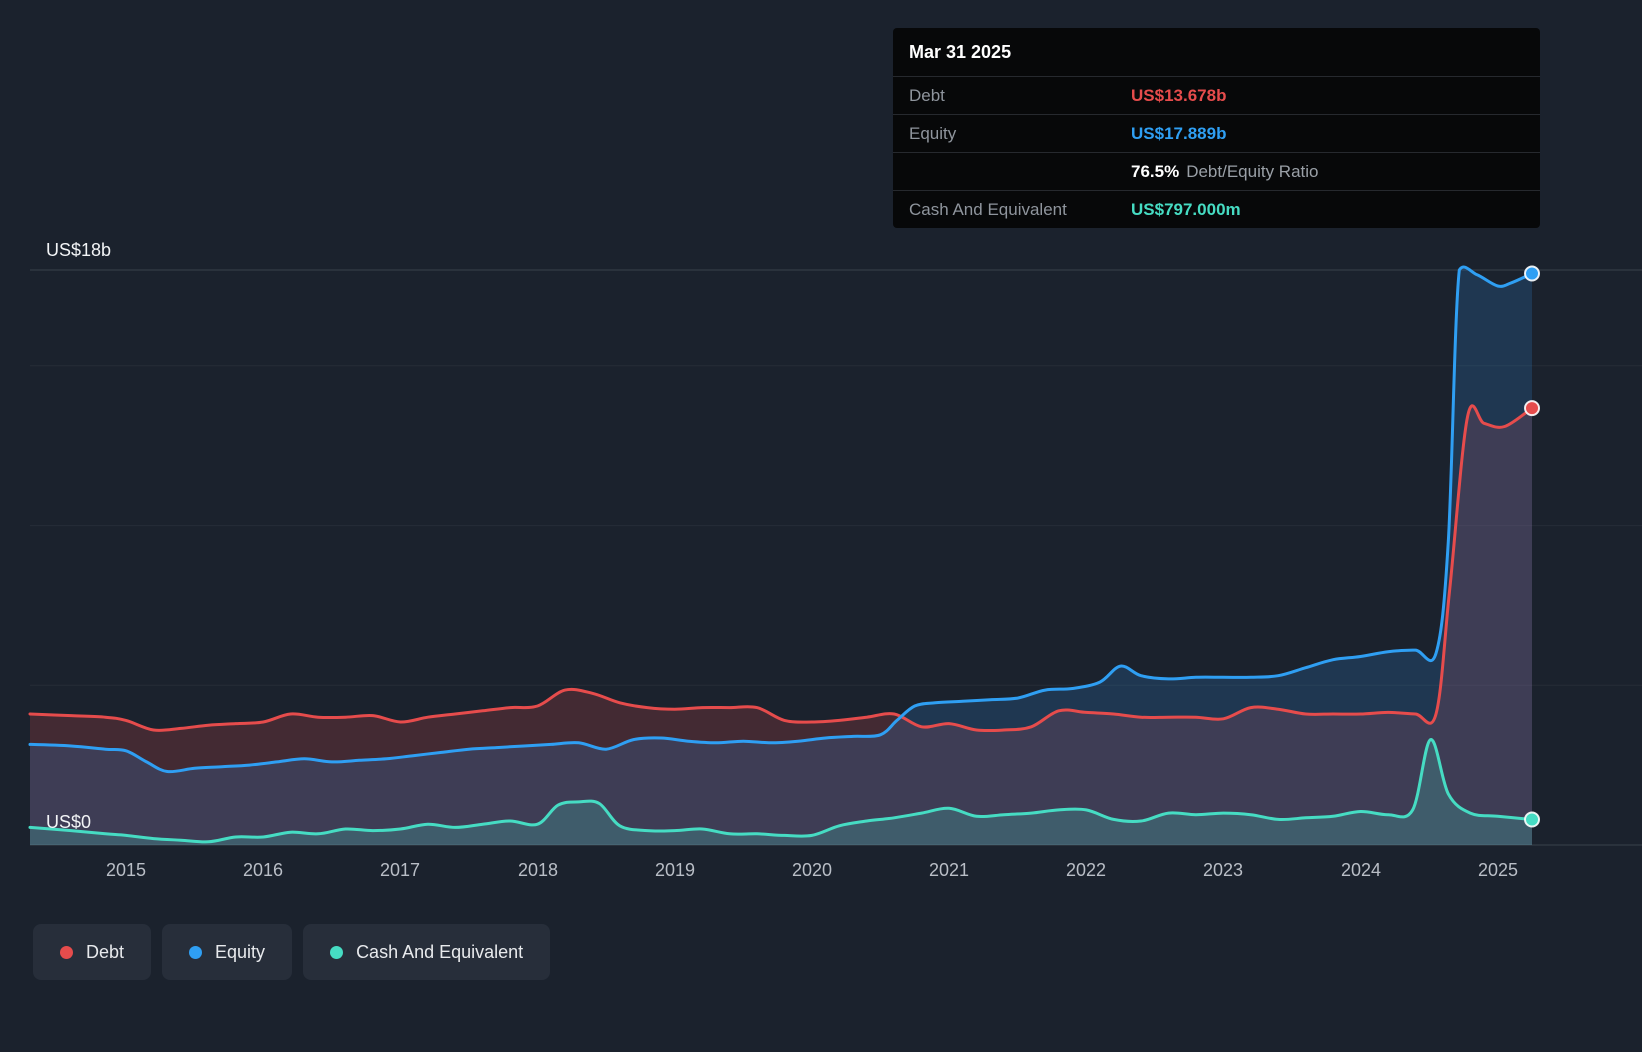 This screenshot has width=1642, height=1052. What do you see at coordinates (79, 250) in the screenshot?
I see `y-axis-label-top: US$18b` at bounding box center [79, 250].